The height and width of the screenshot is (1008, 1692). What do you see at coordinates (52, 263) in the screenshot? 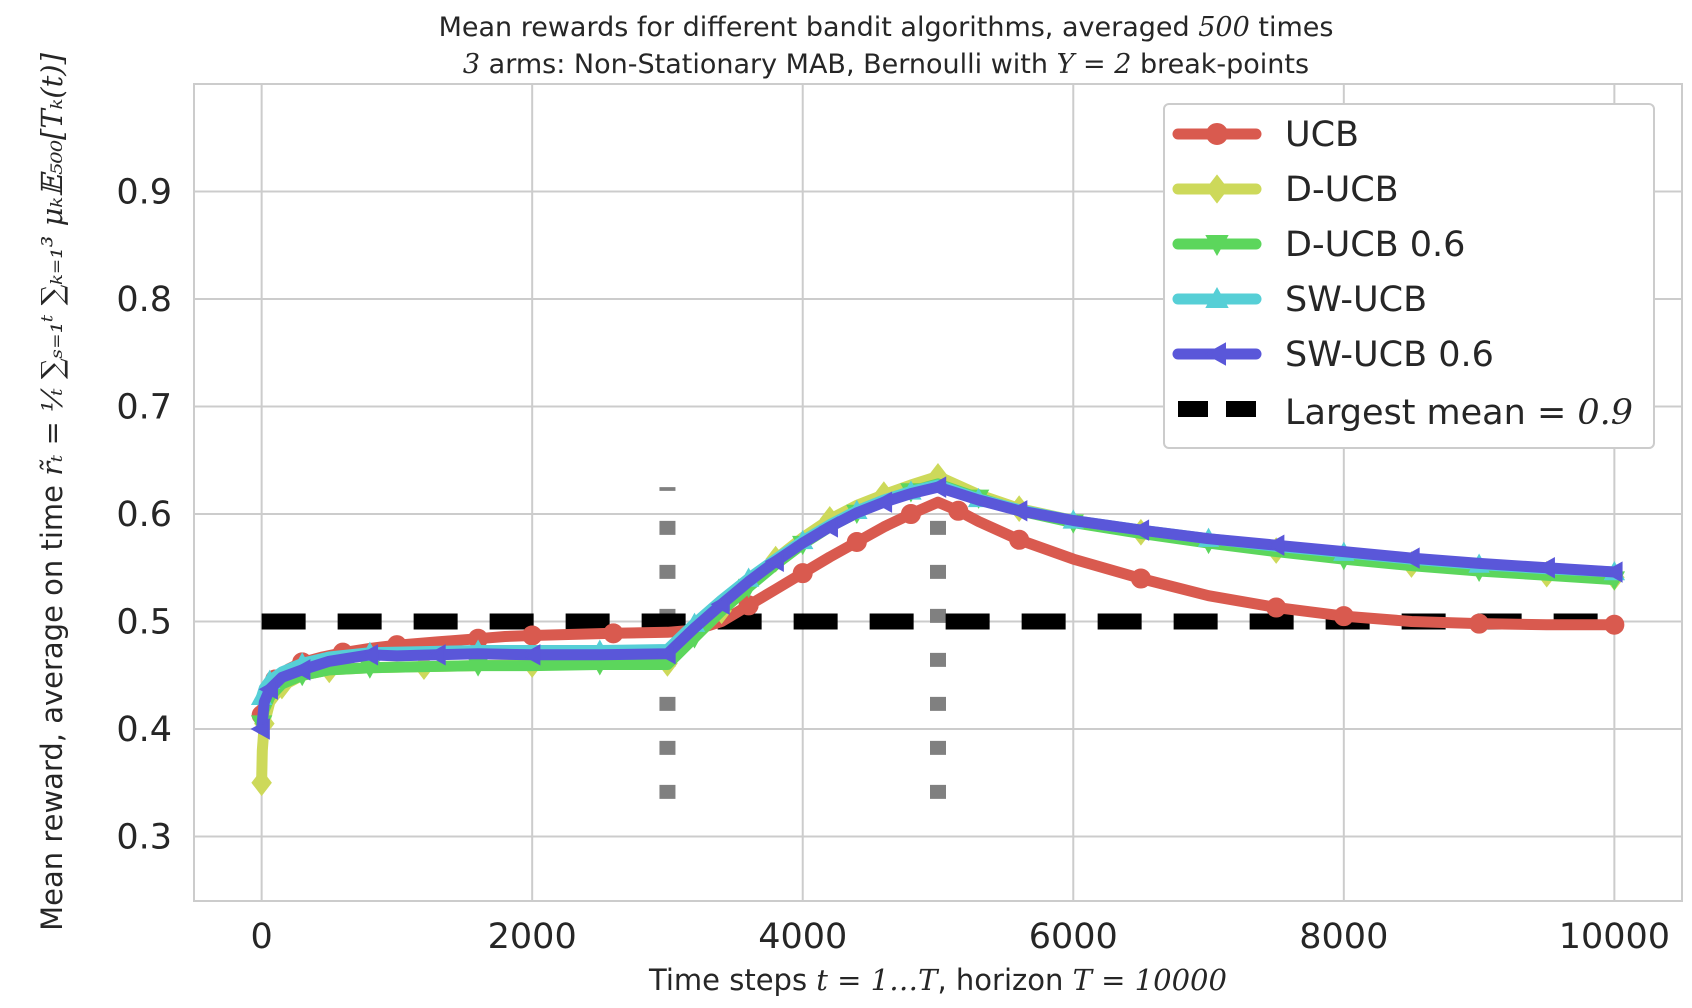
I see `y-axis-label-math: r̃ₜ = ¹⁄ₜ ∑ₛ₌₁ᵗ ∑ₖ₌₁³ μₖ𝔼₅₀₀[Tₖ(t)]` at bounding box center [52, 263].